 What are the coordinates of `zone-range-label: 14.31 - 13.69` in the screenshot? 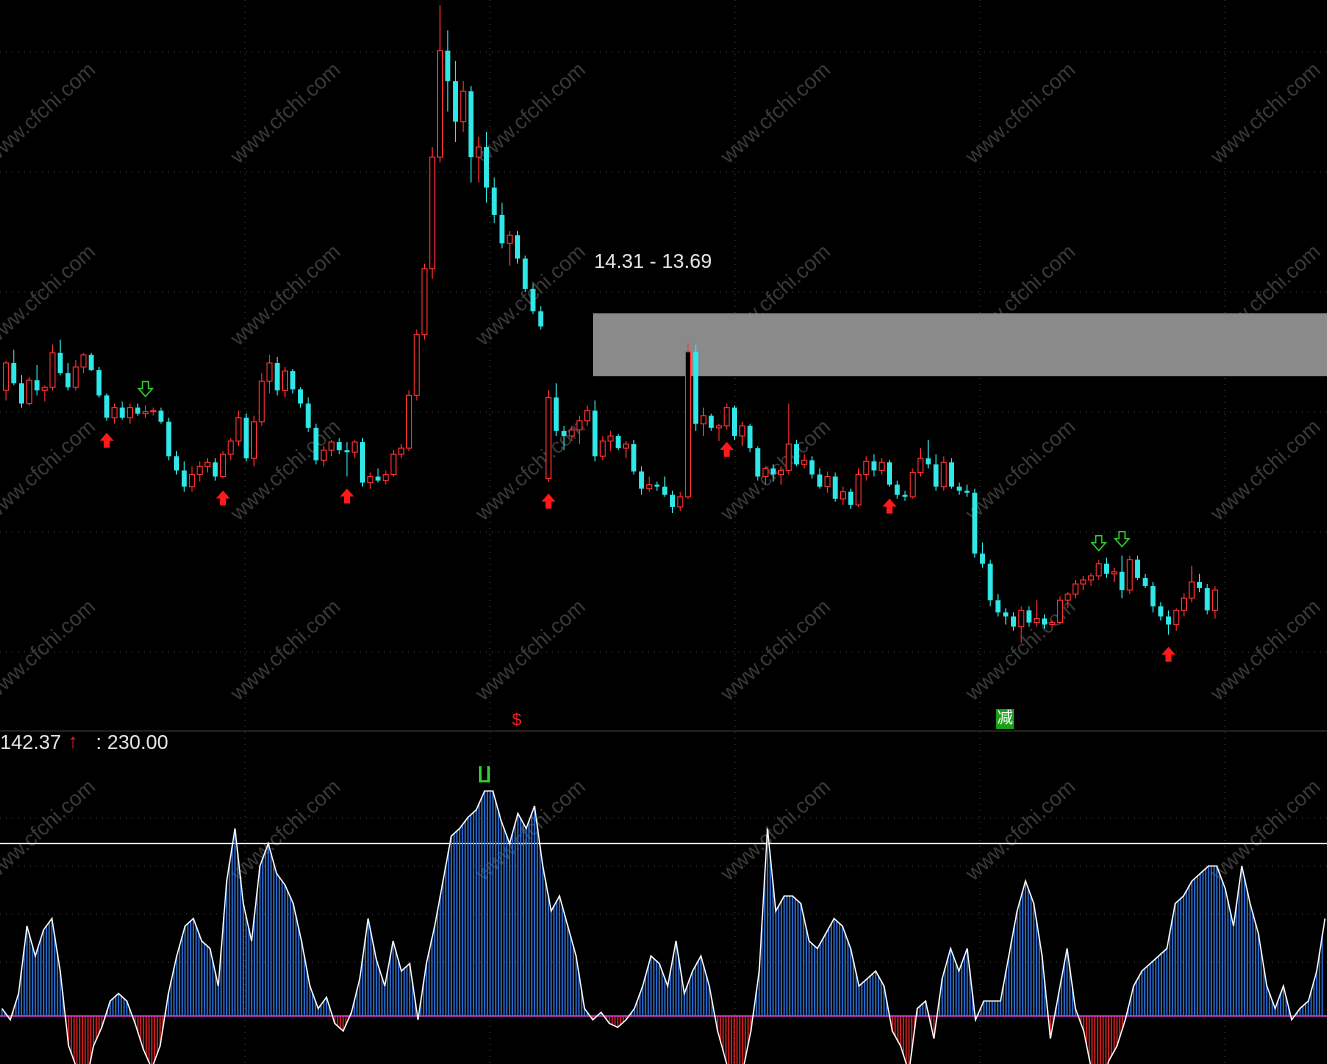 It's located at (653, 262).